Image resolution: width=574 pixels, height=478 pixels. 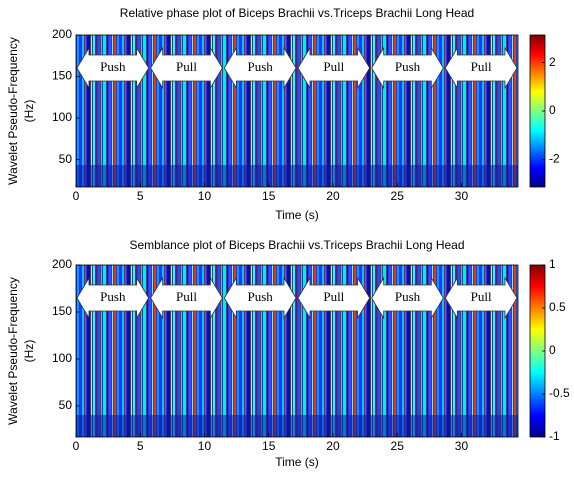 I want to click on colorbar-tick-label: -2, so click(x=554, y=159).